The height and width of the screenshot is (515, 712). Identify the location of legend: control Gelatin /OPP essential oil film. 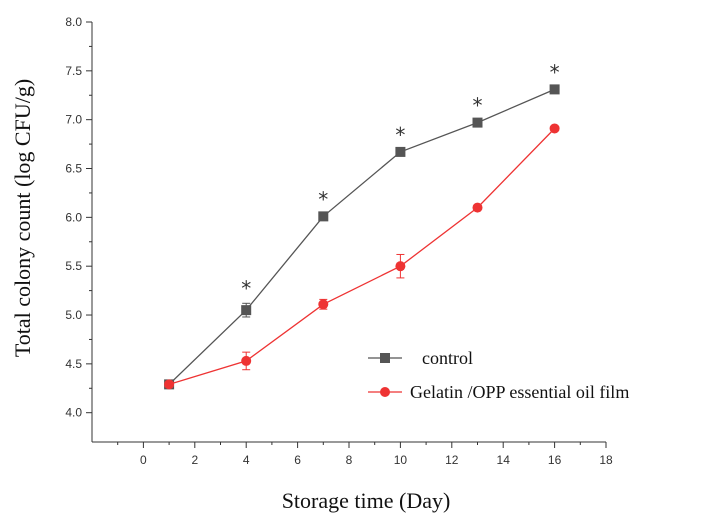
(498, 375).